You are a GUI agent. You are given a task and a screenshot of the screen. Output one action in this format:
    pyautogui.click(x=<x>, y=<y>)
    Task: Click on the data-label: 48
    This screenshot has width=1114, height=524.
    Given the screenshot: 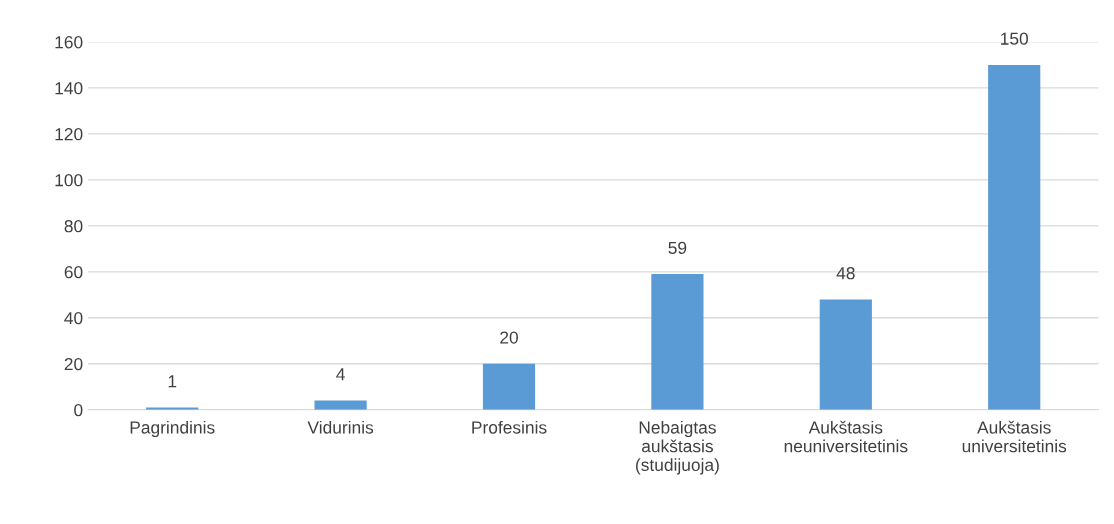 What is the action you would take?
    pyautogui.click(x=845, y=273)
    